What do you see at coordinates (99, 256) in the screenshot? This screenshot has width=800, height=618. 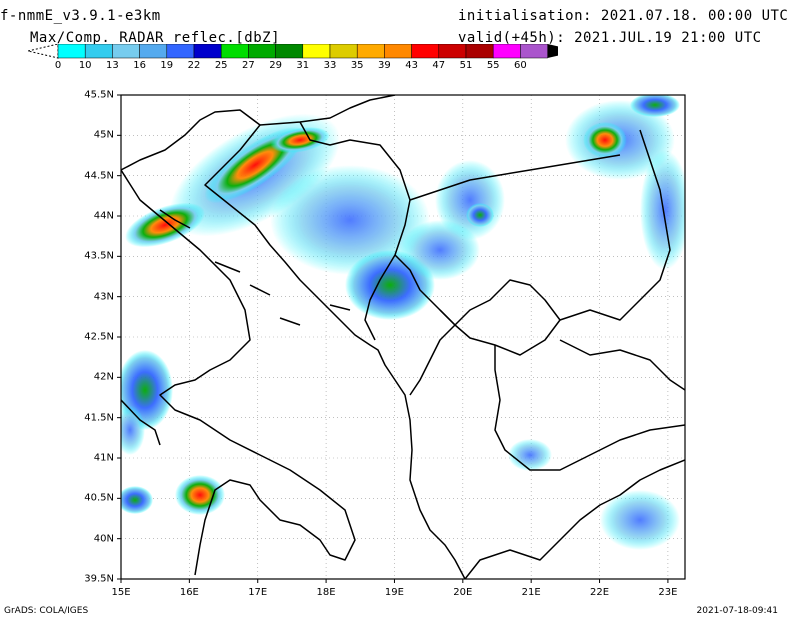 I see `latitude-label: 43.5N` at bounding box center [99, 256].